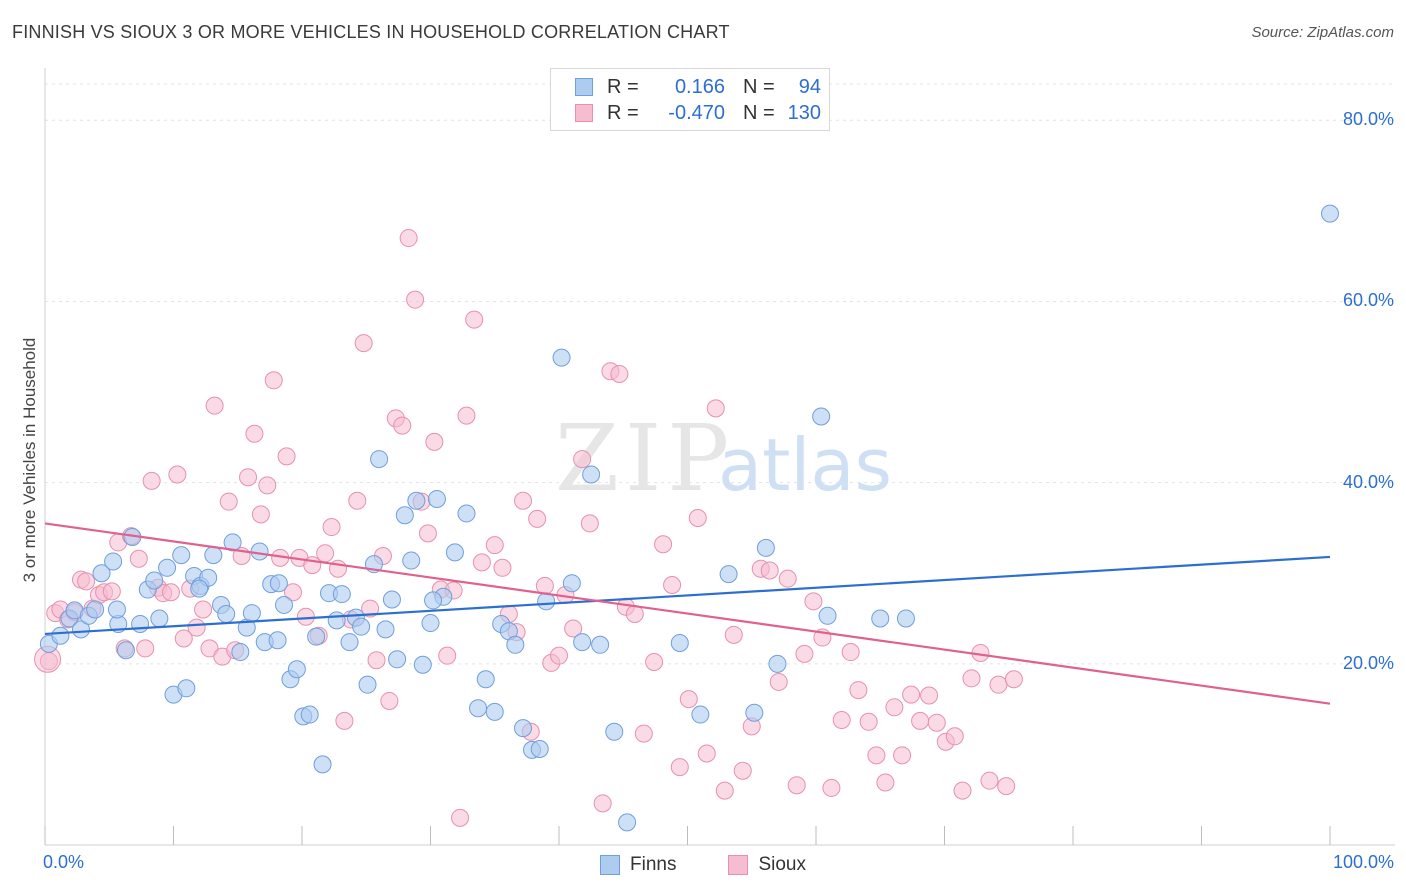 The width and height of the screenshot is (1406, 892). What do you see at coordinates (782, 864) in the screenshot?
I see `legend-label-sioux: Sioux` at bounding box center [782, 864].